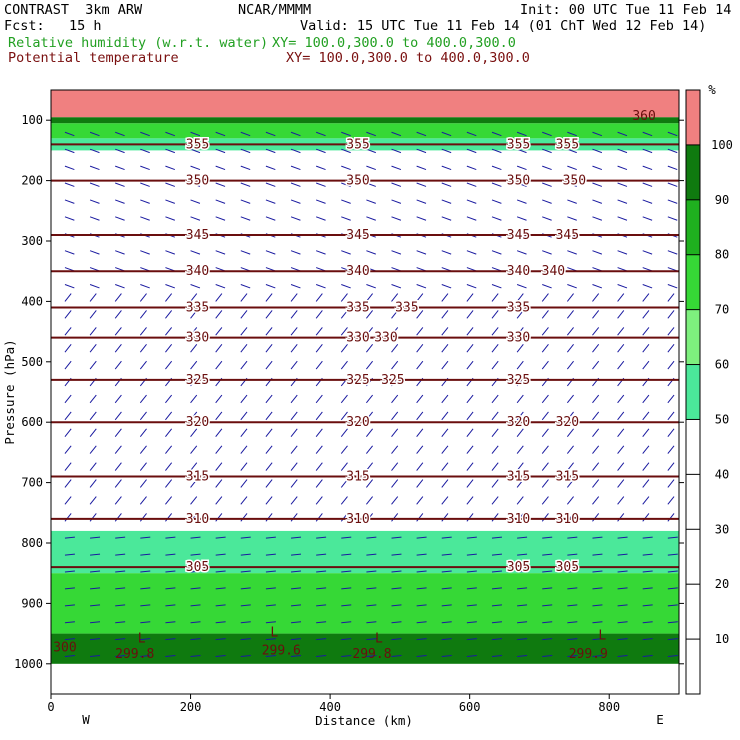 The height and width of the screenshot is (740, 740). Describe the element at coordinates (73, 10) in the screenshot. I see `model-title: CONTRAST 3km ARW` at that location.